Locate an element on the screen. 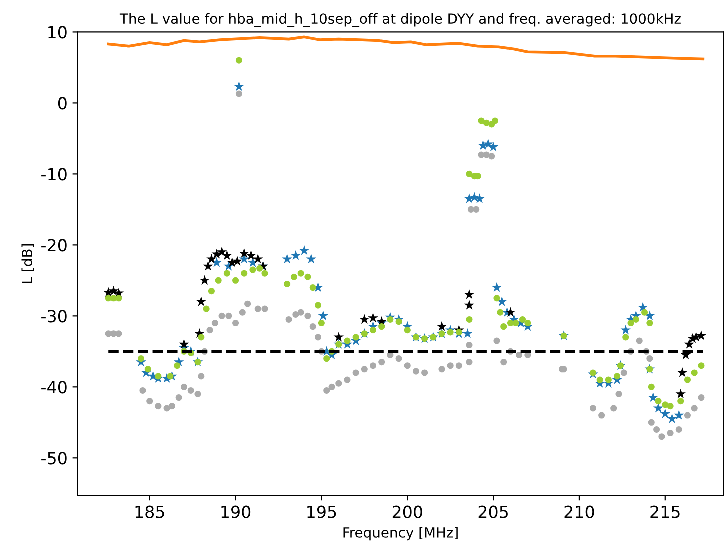 The image size is (726, 546). x-tick-label: 210 is located at coordinates (579, 512).